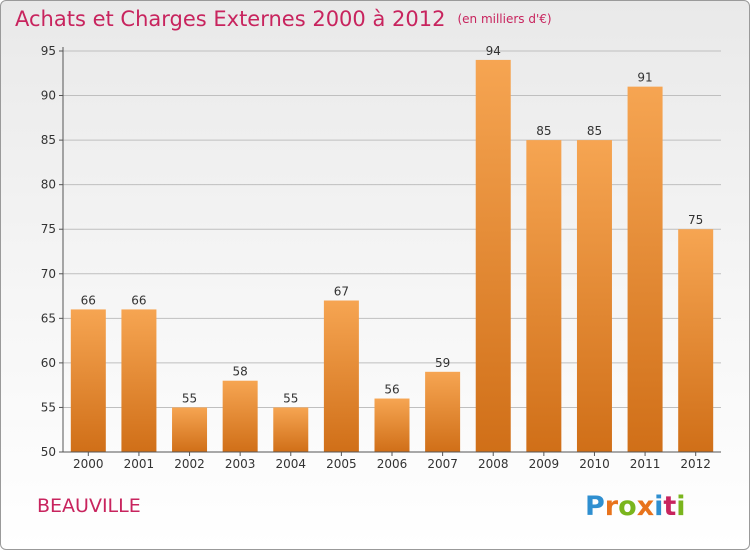 This screenshot has height=550, width=750. What do you see at coordinates (695, 220) in the screenshot?
I see `data-label: 75` at bounding box center [695, 220].